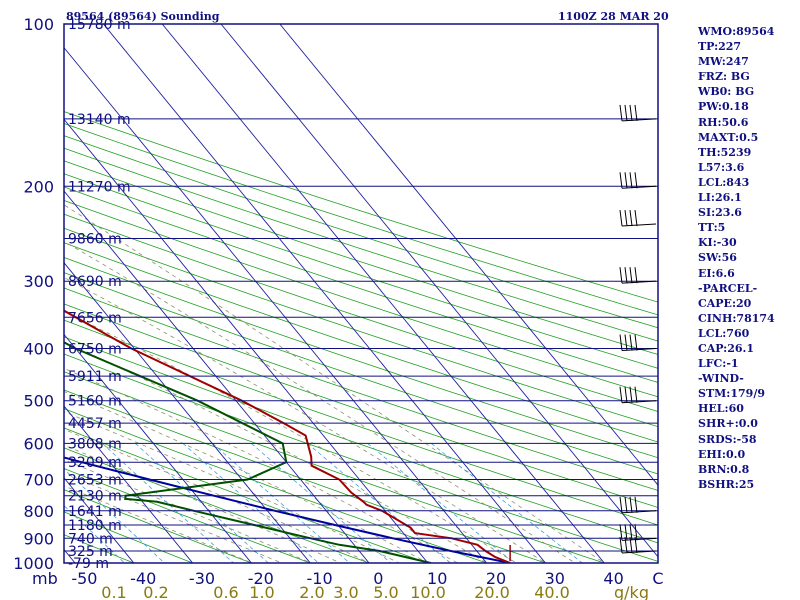 This screenshot has width=800, height=600. What do you see at coordinates (723, 122) in the screenshot?
I see `index-item: RH:50.6` at bounding box center [723, 122].